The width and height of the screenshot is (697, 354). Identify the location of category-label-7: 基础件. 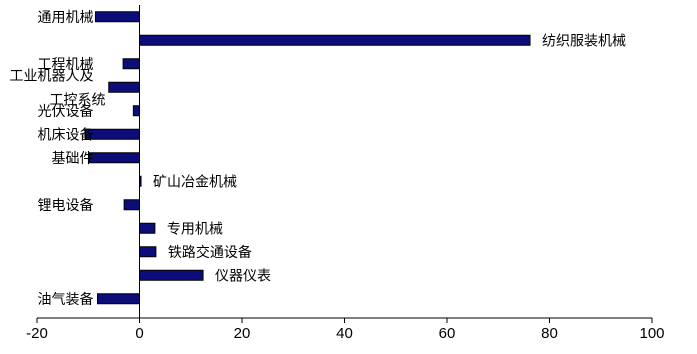
(73, 158).